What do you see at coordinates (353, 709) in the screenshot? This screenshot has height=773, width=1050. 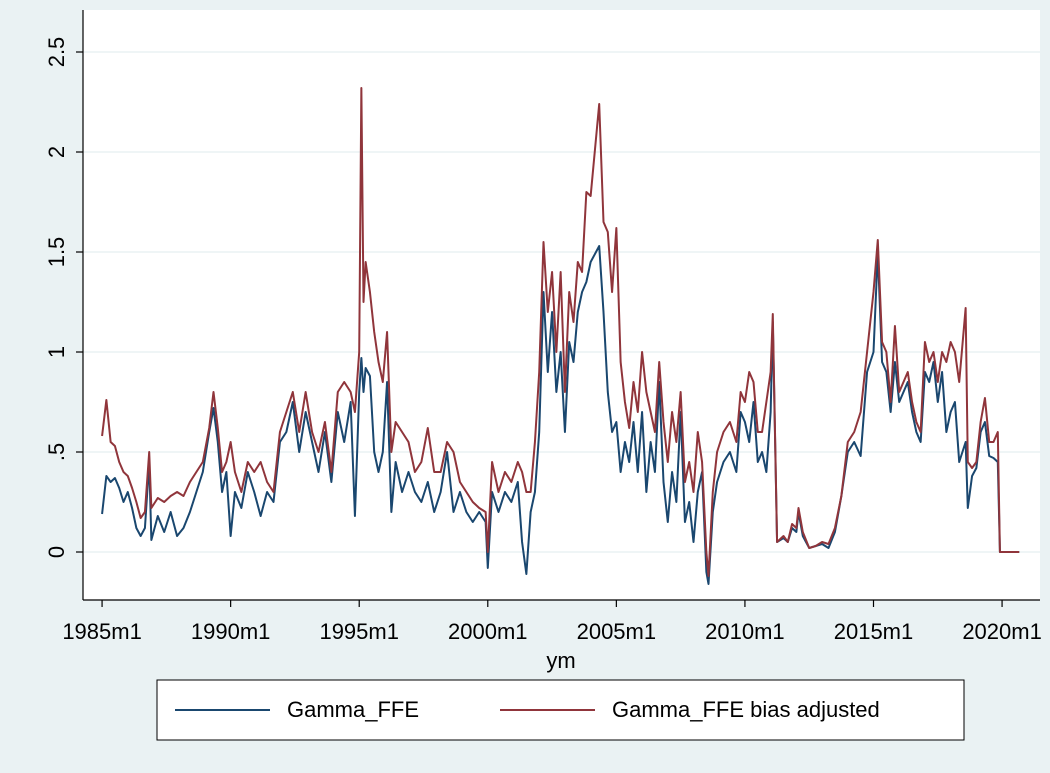 I see `legend-label: Gamma_FFE` at bounding box center [353, 709].